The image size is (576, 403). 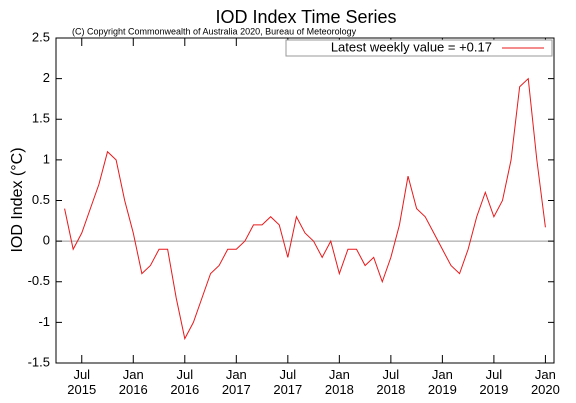 I want to click on y-tick-label: 1.5, so click(x=41, y=118).